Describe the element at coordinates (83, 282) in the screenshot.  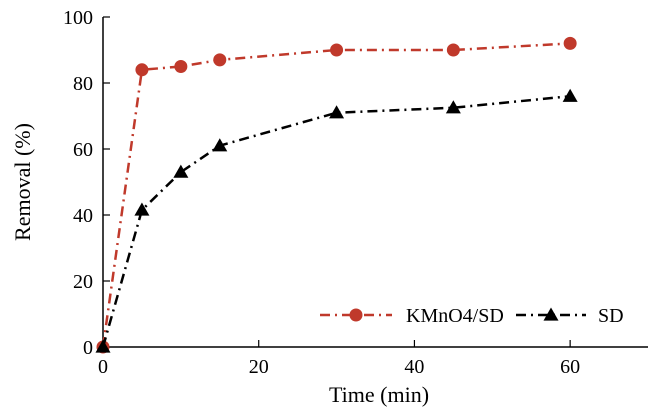
I see `y-tick-label: 20` at that location.